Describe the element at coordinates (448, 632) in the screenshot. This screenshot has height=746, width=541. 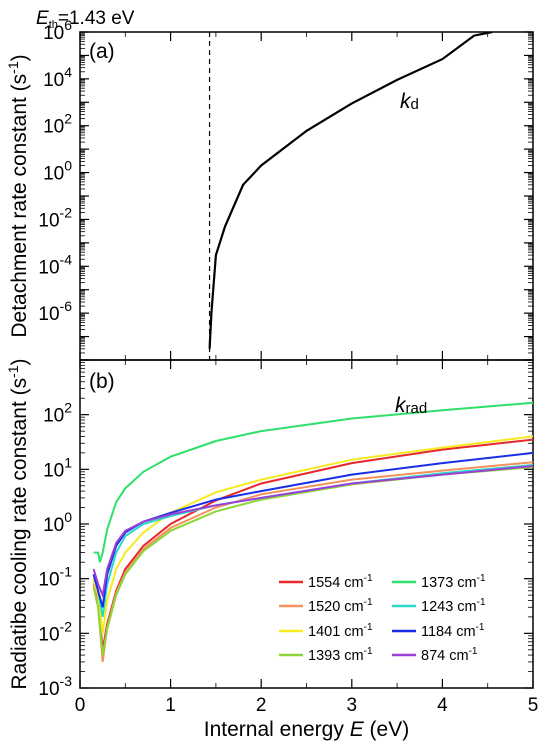
I see `legend-label-text-6: 1184 cm` at that location.